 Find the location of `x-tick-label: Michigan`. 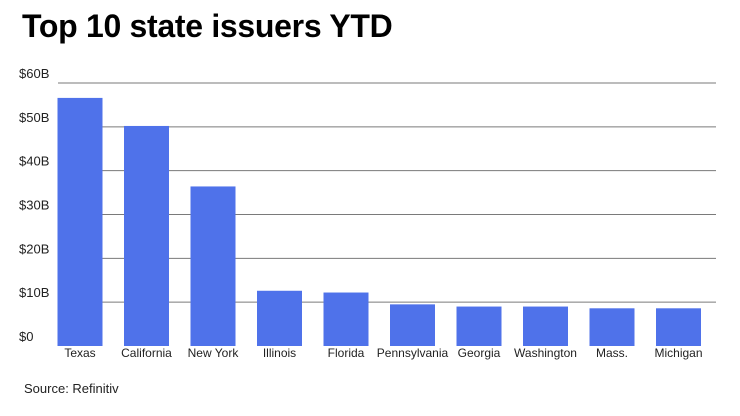

x-tick-label: Michigan is located at coordinates (678, 353).